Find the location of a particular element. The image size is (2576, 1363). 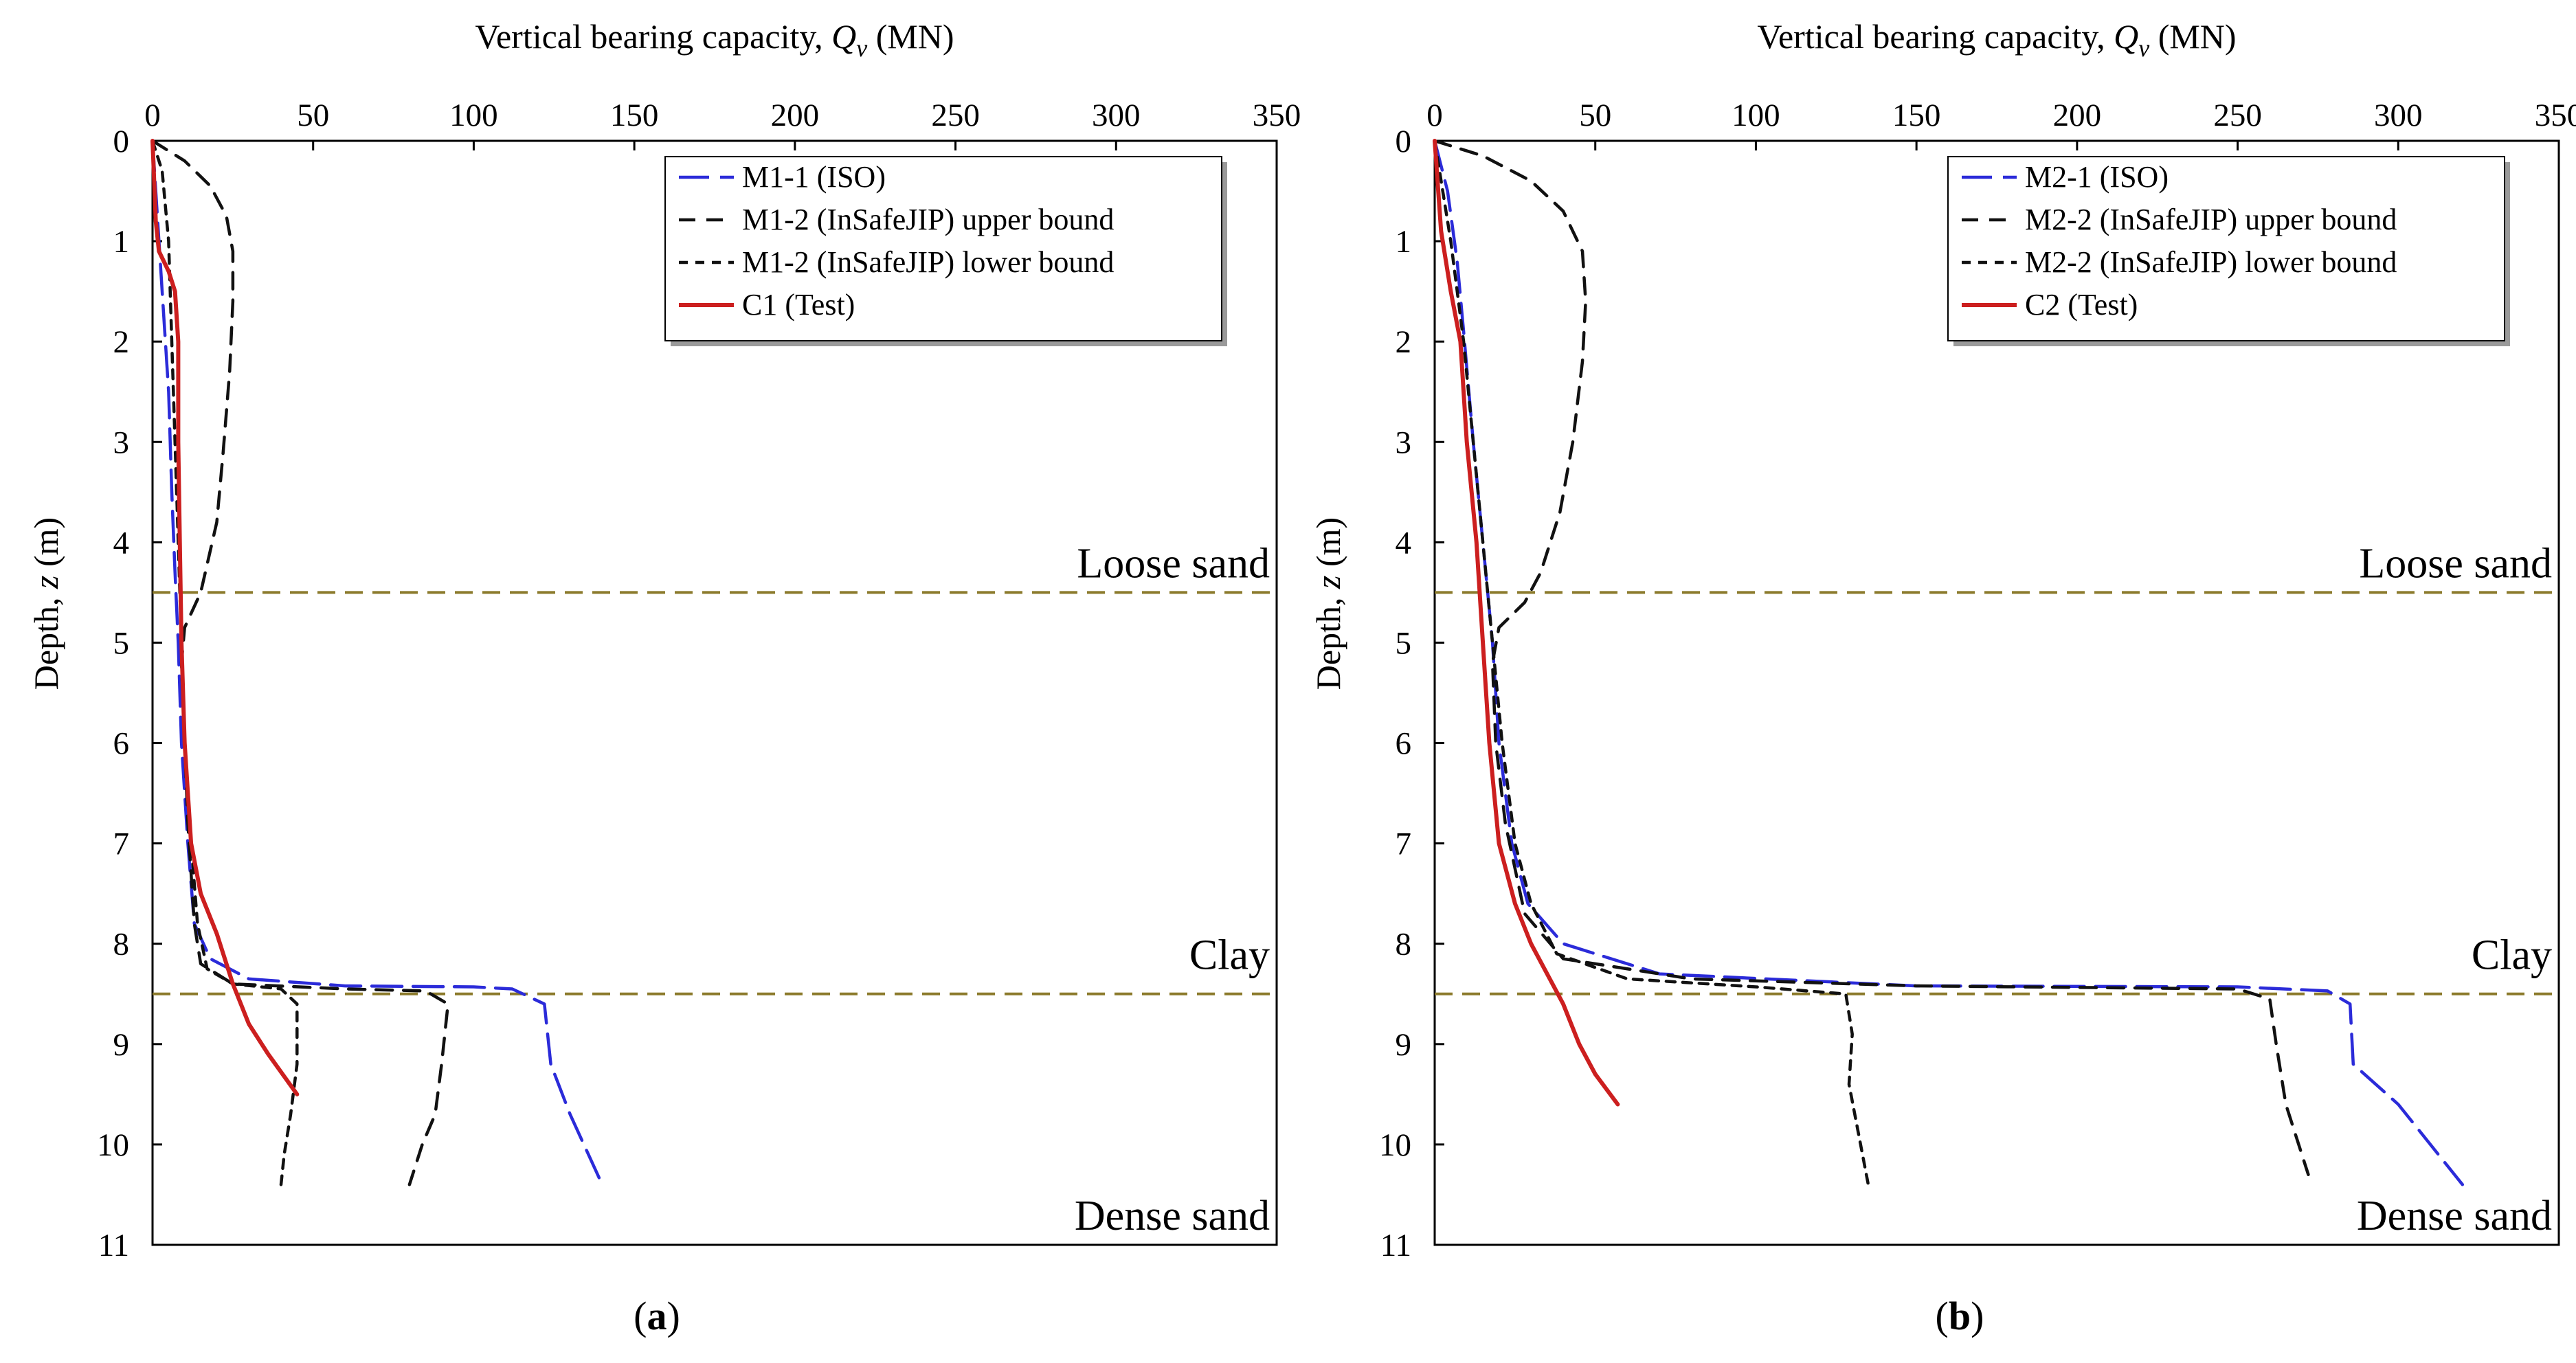

legend-label-c2-test: C2 (Test) is located at coordinates (2081, 305).